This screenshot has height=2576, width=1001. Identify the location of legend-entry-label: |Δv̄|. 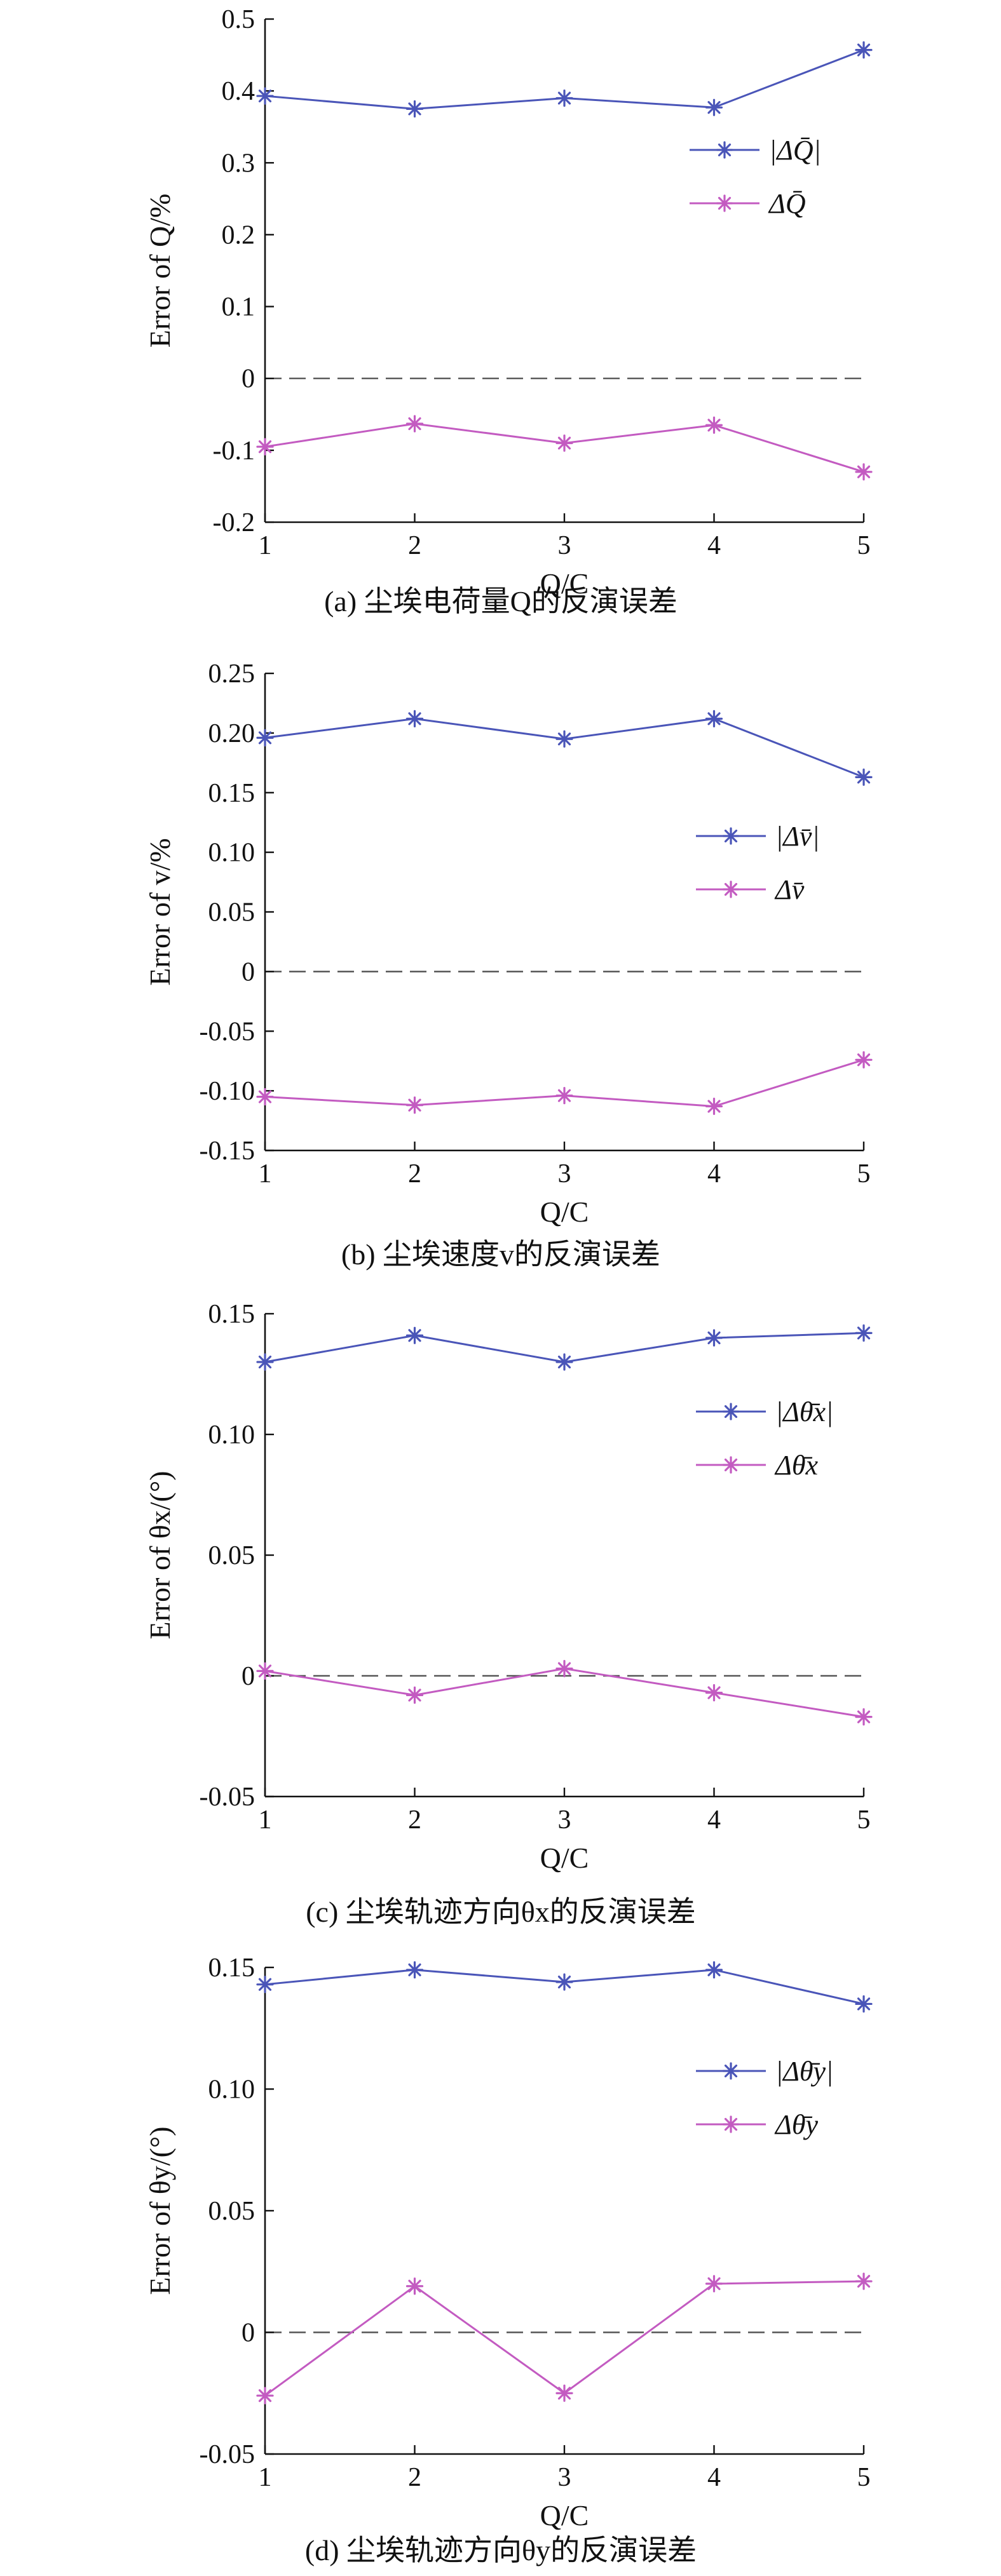
(797, 836).